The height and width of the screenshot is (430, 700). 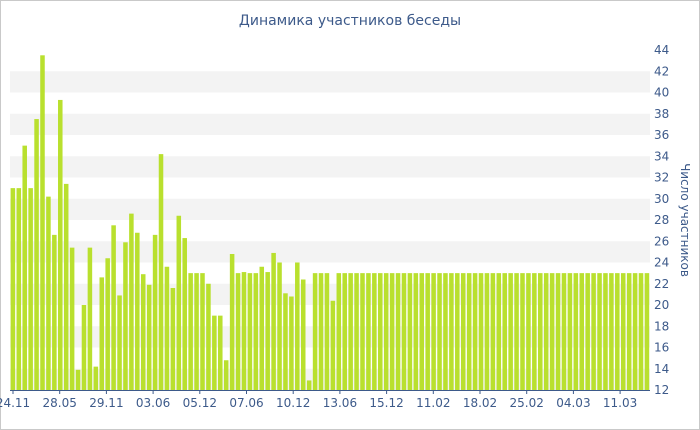 I want to click on x-tick-label: 03.06, so click(x=153, y=403).